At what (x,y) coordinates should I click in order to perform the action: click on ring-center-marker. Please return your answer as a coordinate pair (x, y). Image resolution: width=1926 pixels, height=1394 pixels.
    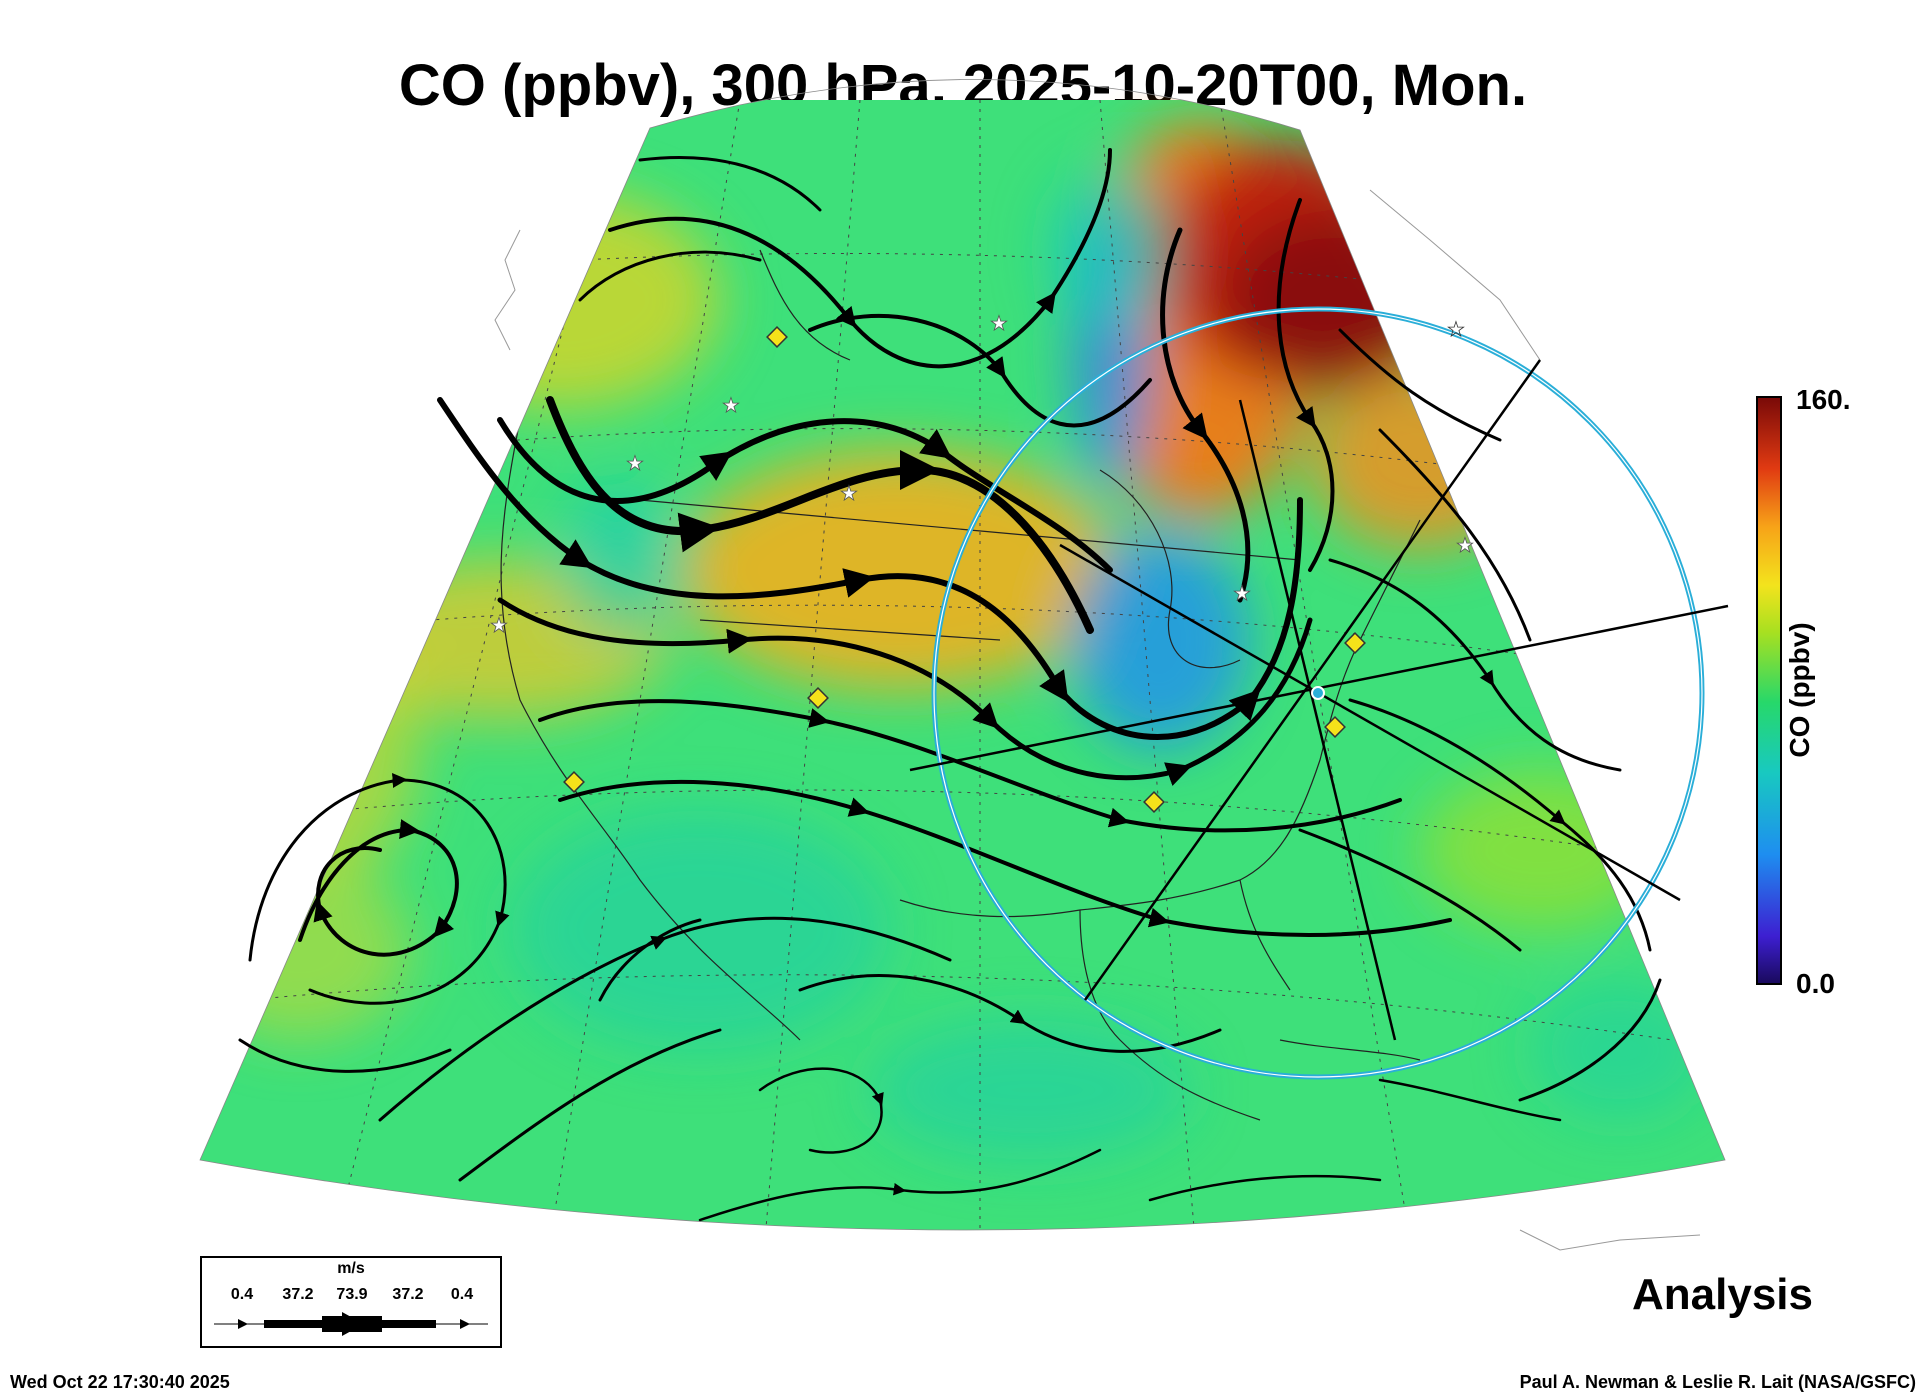
    Looking at the image, I should click on (1318, 693).